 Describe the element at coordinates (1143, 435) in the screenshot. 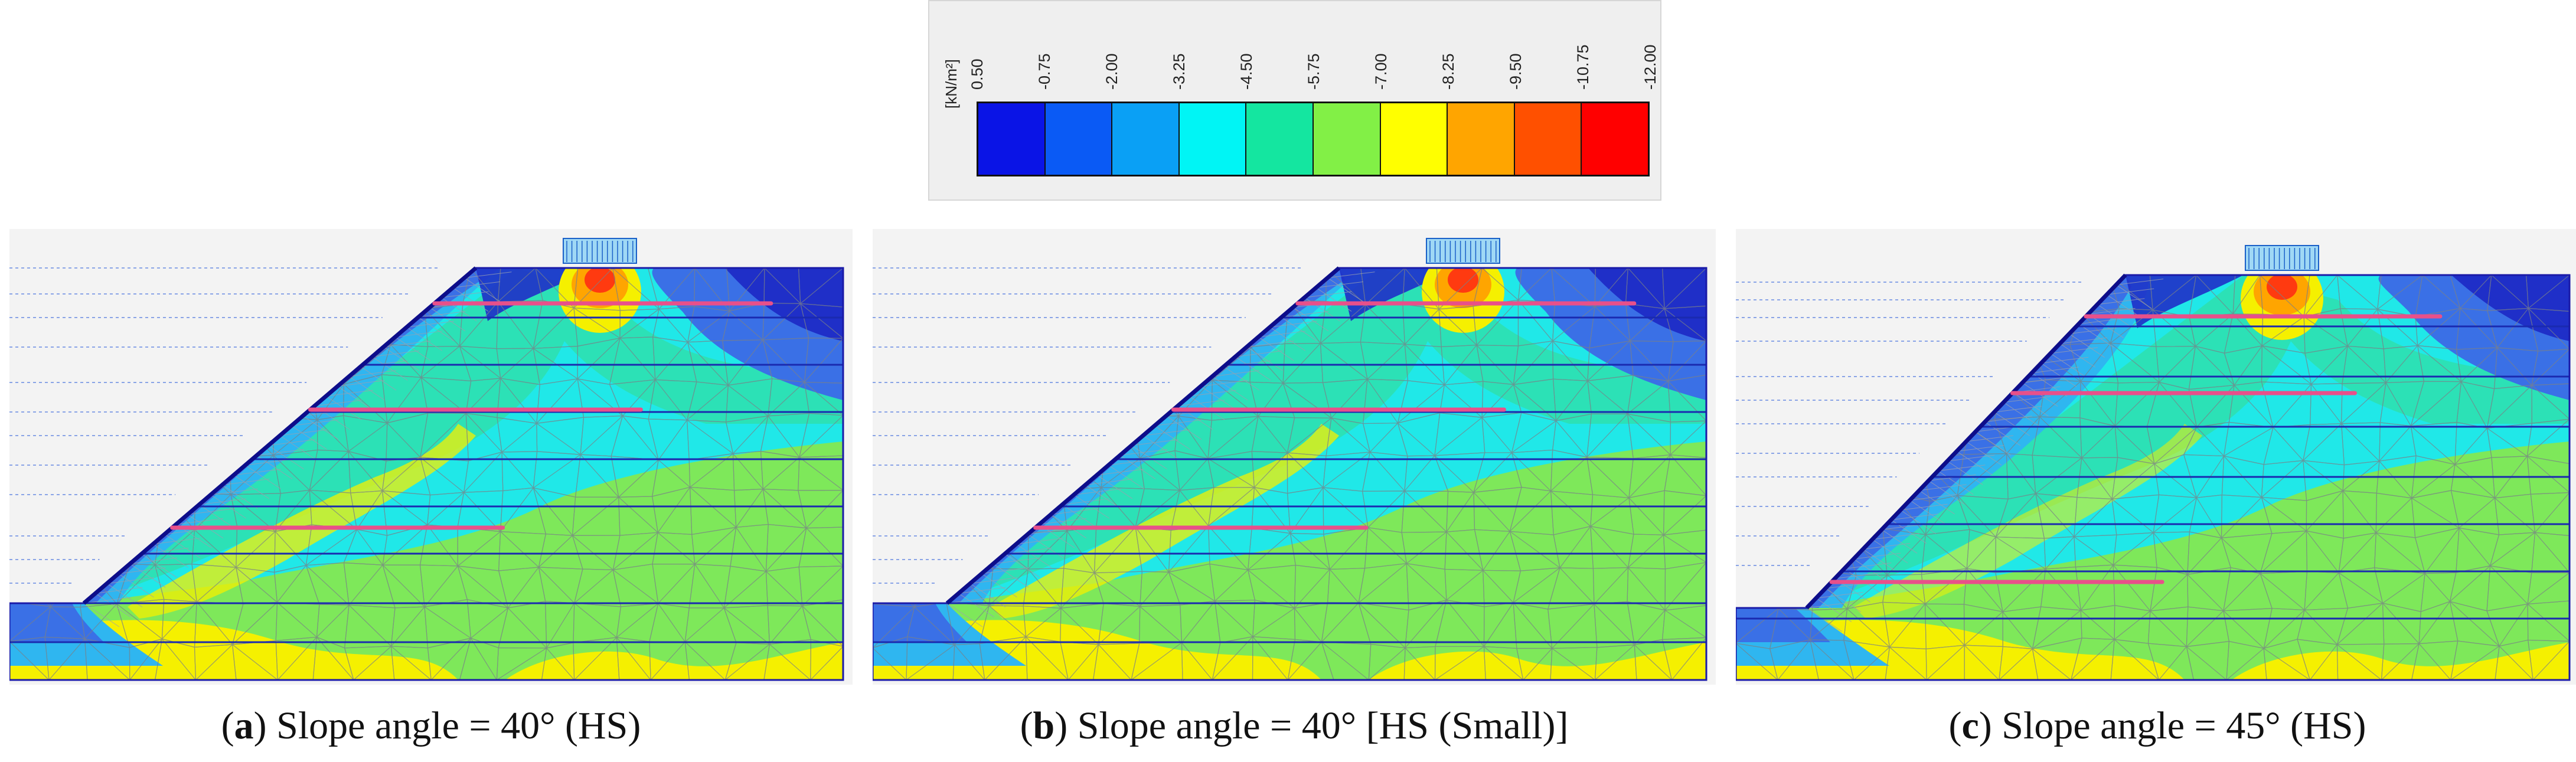

I see `panel-b-slope-face` at that location.